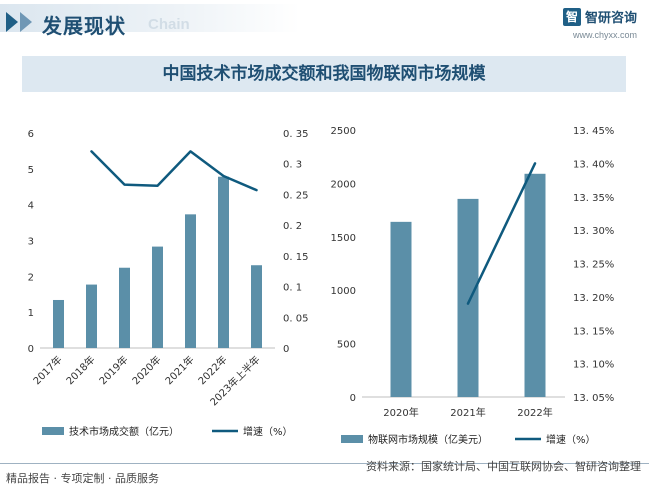 The width and height of the screenshot is (649, 489). What do you see at coordinates (593, 198) in the screenshot?
I see `y-right-tick-label: 13. 35%` at bounding box center [593, 198].